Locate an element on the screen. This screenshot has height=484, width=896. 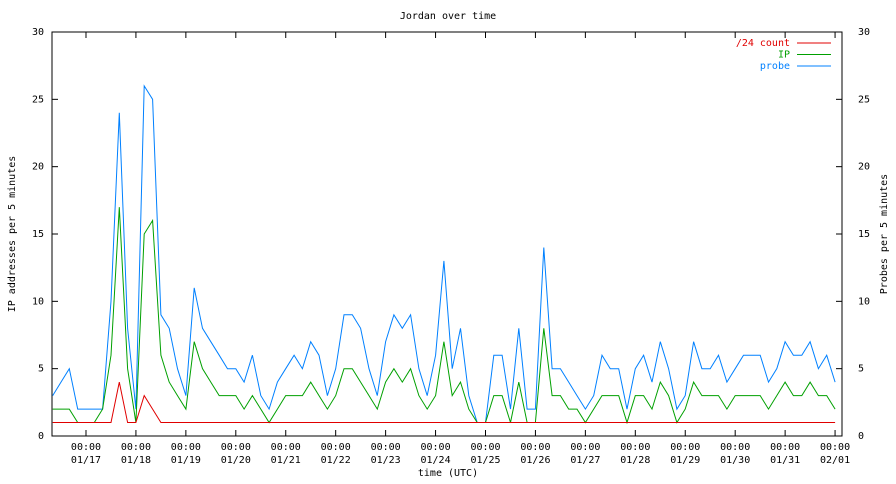
legend-label: IP is located at coordinates (784, 55).